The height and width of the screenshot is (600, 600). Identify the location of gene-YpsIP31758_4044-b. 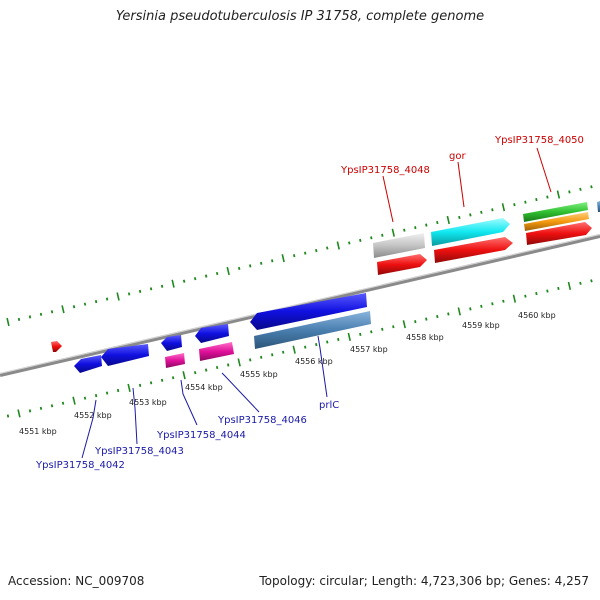
(175, 360).